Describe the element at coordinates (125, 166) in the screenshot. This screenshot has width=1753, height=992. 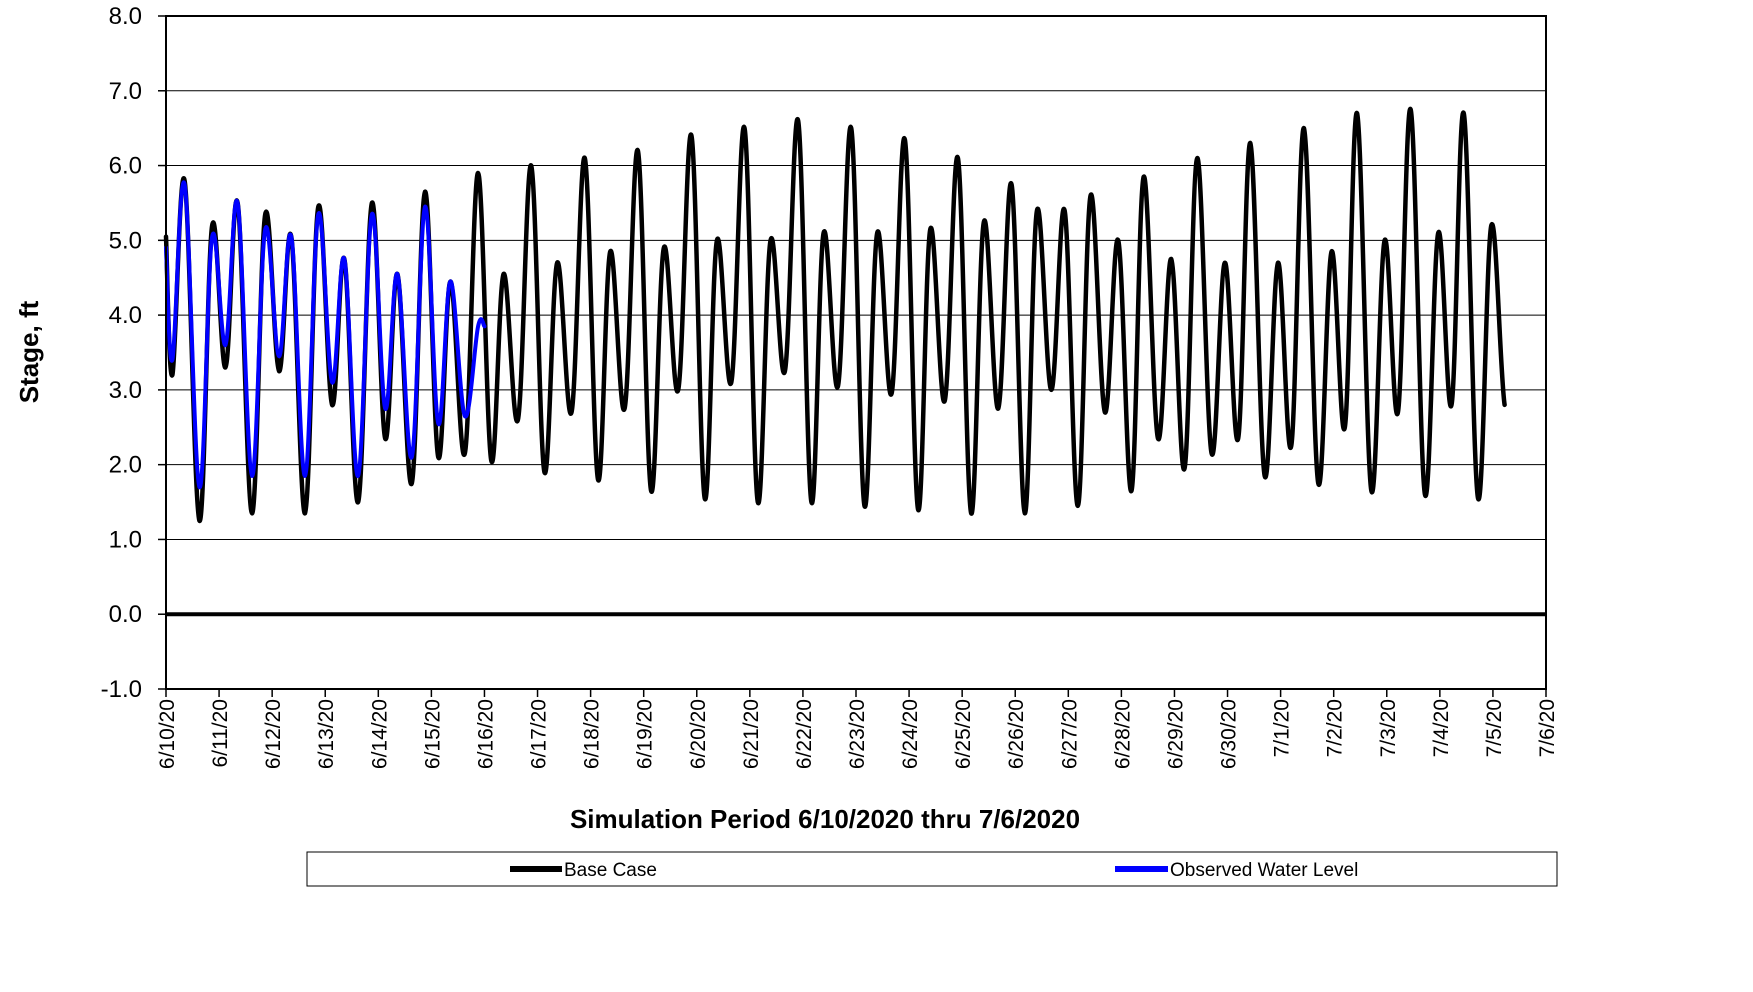
I see `y-tick-label: 6.0` at that location.